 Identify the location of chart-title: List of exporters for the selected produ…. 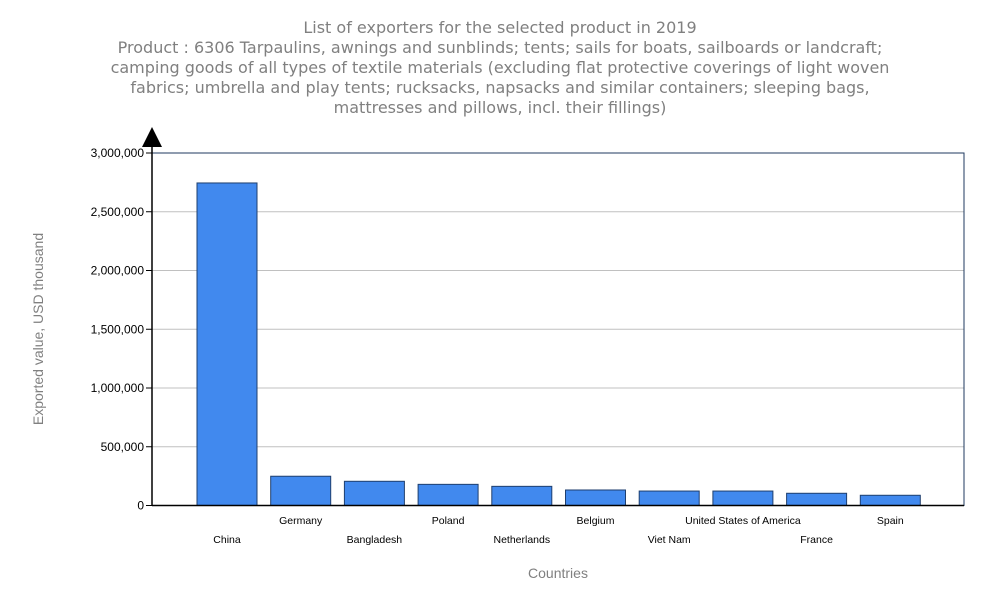
(500, 27).